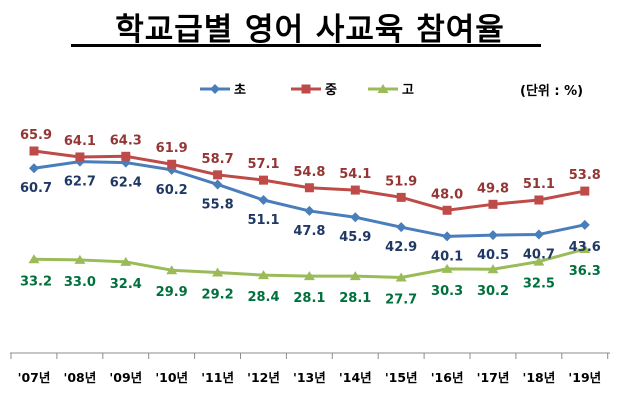 This screenshot has height=405, width=620. What do you see at coordinates (263, 377) in the screenshot?
I see `x-tick-label: '12년` at bounding box center [263, 377].